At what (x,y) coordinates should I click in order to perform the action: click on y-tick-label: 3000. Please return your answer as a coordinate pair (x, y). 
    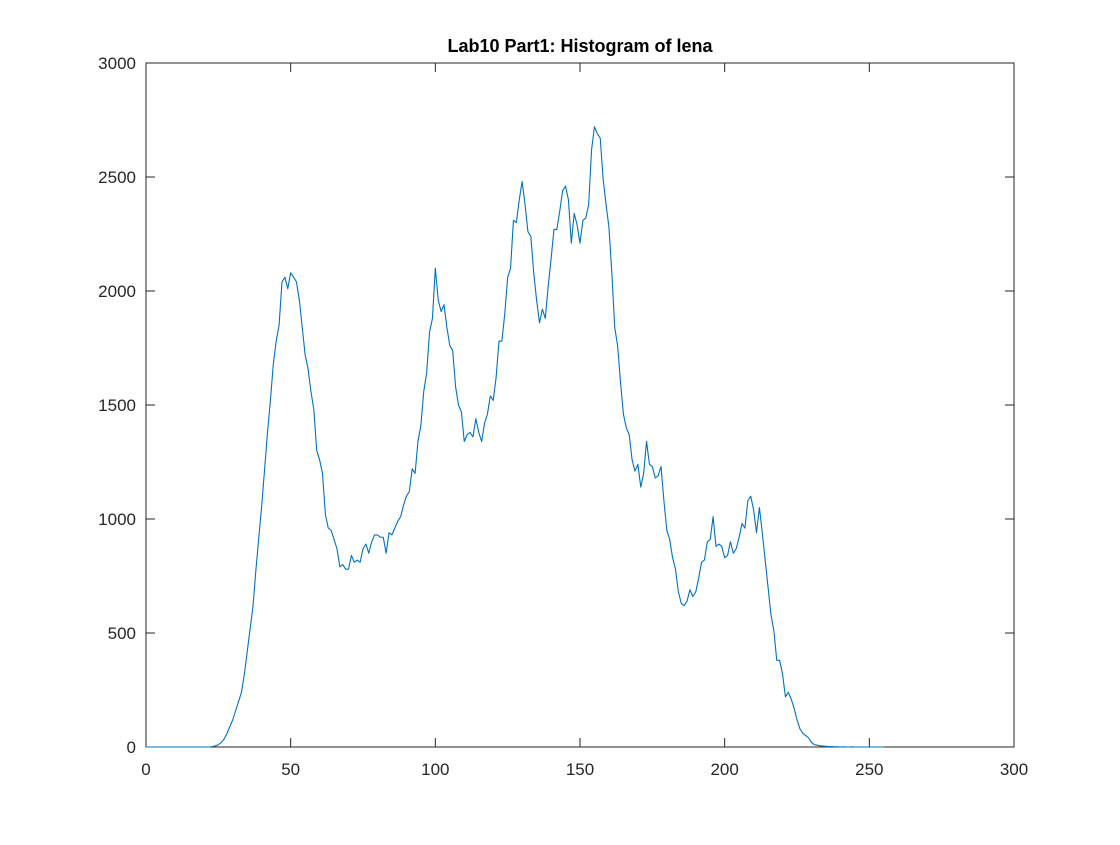
    Looking at the image, I should click on (117, 63).